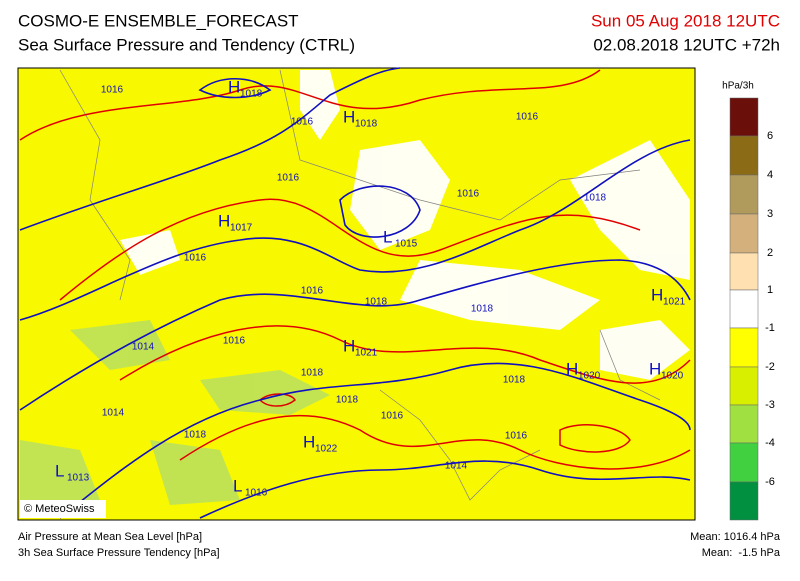  Describe the element at coordinates (770, 175) in the screenshot. I see `colorbar-label: 4` at that location.